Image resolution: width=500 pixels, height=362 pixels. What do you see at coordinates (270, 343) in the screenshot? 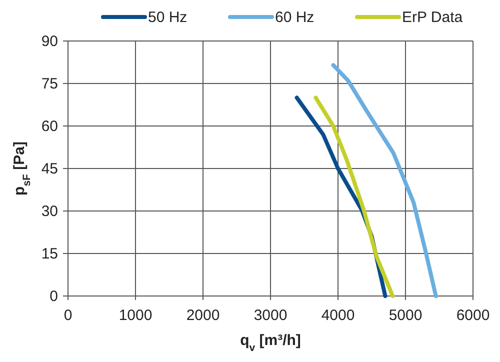
I see `x-axis-title: q$_{v}$ [m³/h]` at bounding box center [270, 343].